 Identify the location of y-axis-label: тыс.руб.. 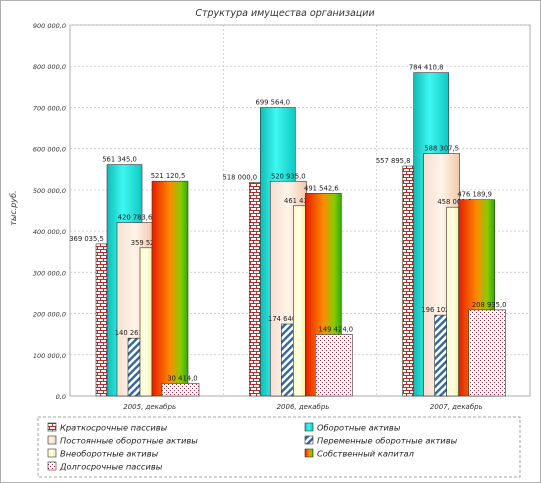
(13, 207).